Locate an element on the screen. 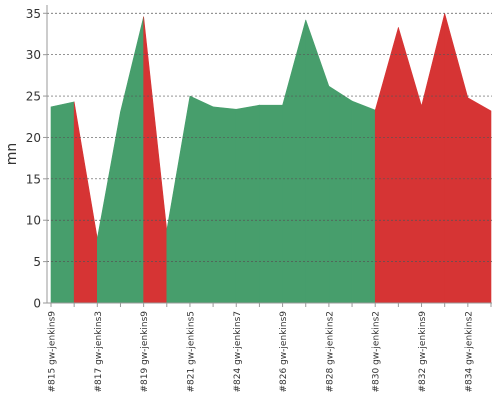 This screenshot has height=400, width=500. y-tick-label: 5 is located at coordinates (37, 262).